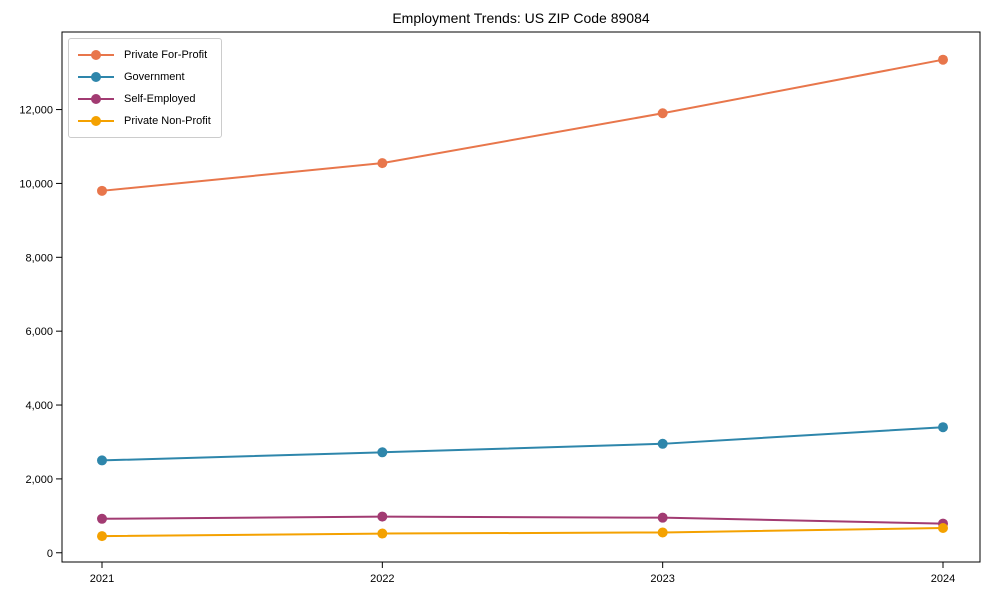 The height and width of the screenshot is (600, 1000). I want to click on line-private-non-profit, so click(522, 532).